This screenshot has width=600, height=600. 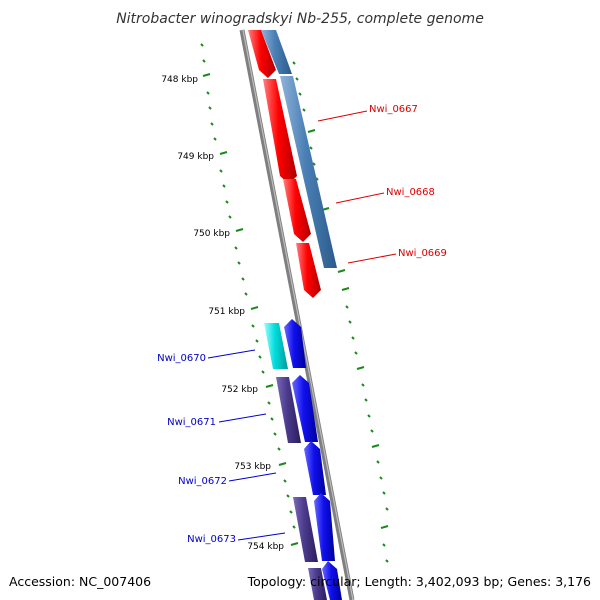 I want to click on cds-forward-ring, so click(x=284, y=164).